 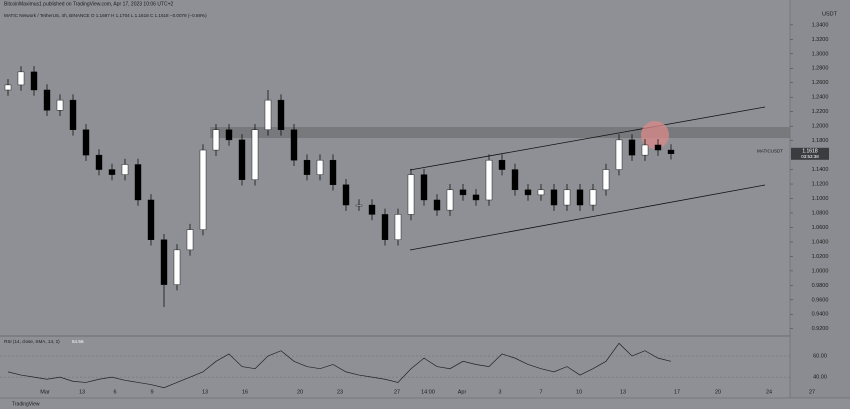 What do you see at coordinates (770, 150) in the screenshot?
I see `price-symbol: MATICUSDT` at bounding box center [770, 150].